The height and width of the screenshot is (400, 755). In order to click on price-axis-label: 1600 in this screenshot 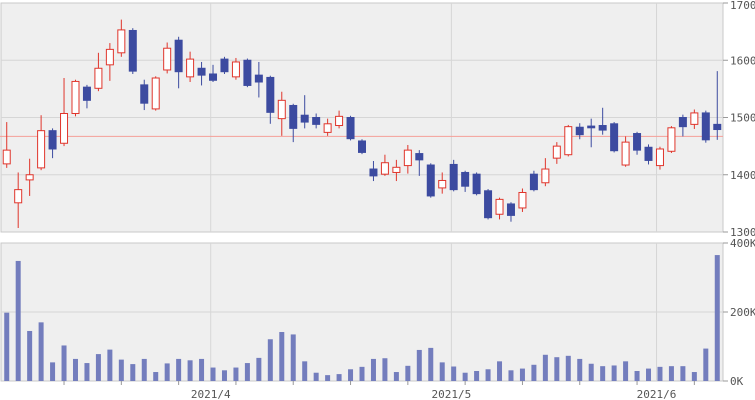, I will do `click(742, 60)`.